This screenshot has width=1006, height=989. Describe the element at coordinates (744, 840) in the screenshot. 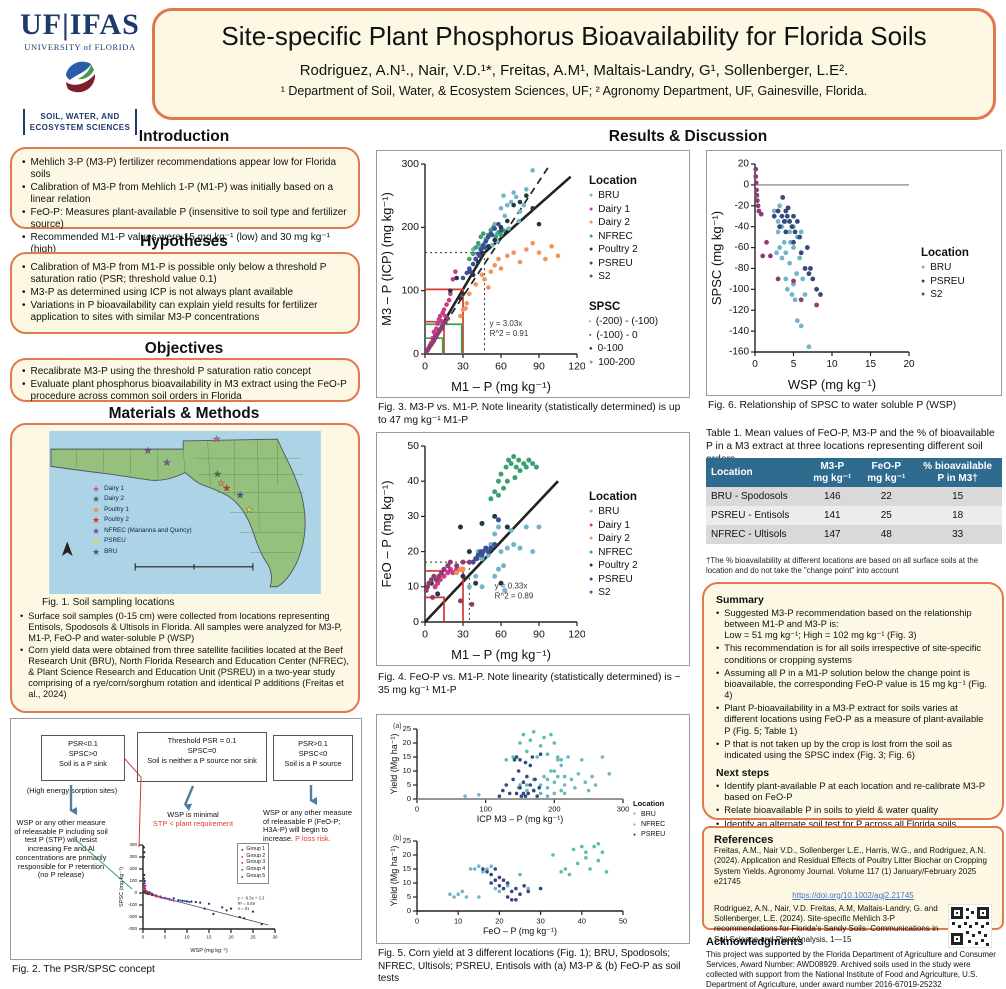

I see `references-heading: References` at that location.